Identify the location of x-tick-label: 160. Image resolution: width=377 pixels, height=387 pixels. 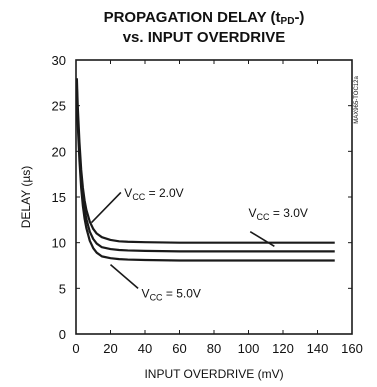
(352, 348).